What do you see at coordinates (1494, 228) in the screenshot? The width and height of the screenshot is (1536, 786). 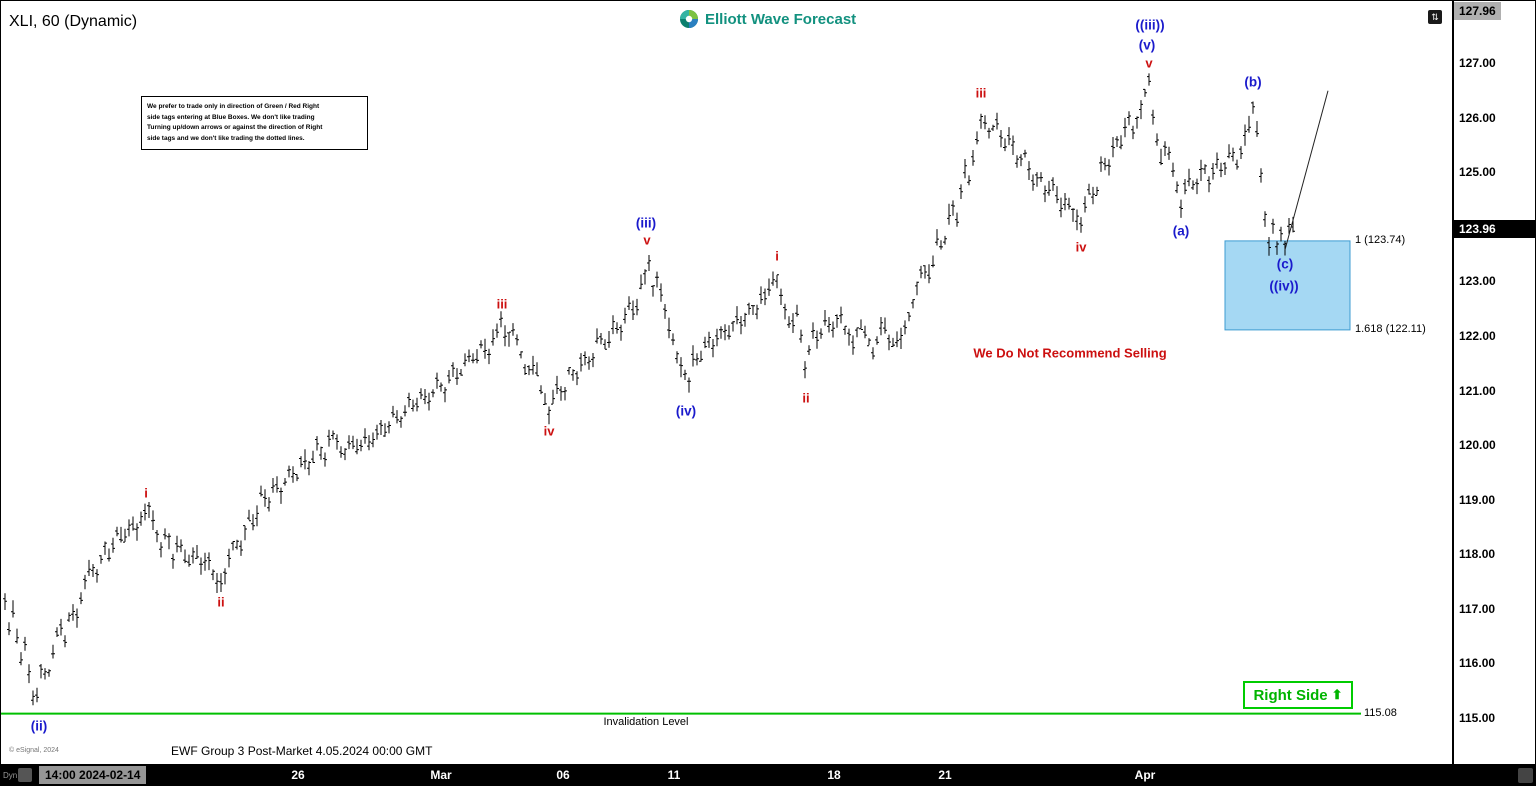 I see `last-price-tag: 123.96` at bounding box center [1494, 228].